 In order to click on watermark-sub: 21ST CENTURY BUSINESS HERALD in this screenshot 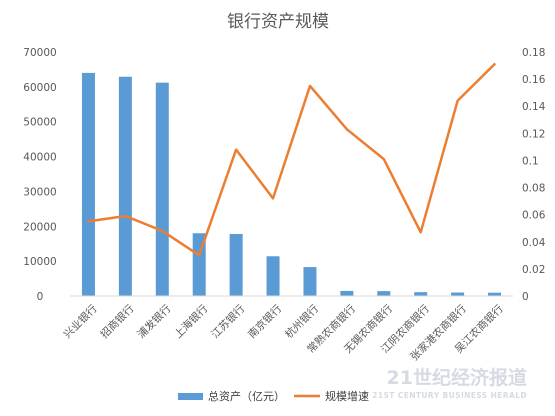, I will do `click(449, 395)`.